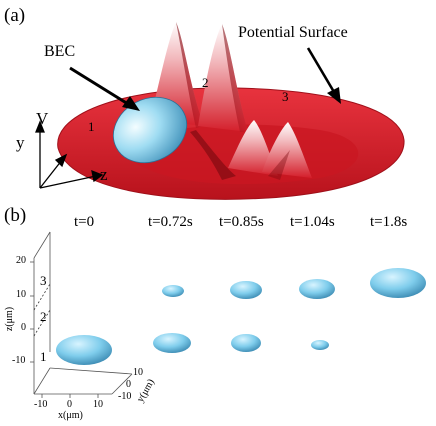 The width and height of the screenshot is (436, 426). I want to click on surface-region-1: 1, so click(91, 126).